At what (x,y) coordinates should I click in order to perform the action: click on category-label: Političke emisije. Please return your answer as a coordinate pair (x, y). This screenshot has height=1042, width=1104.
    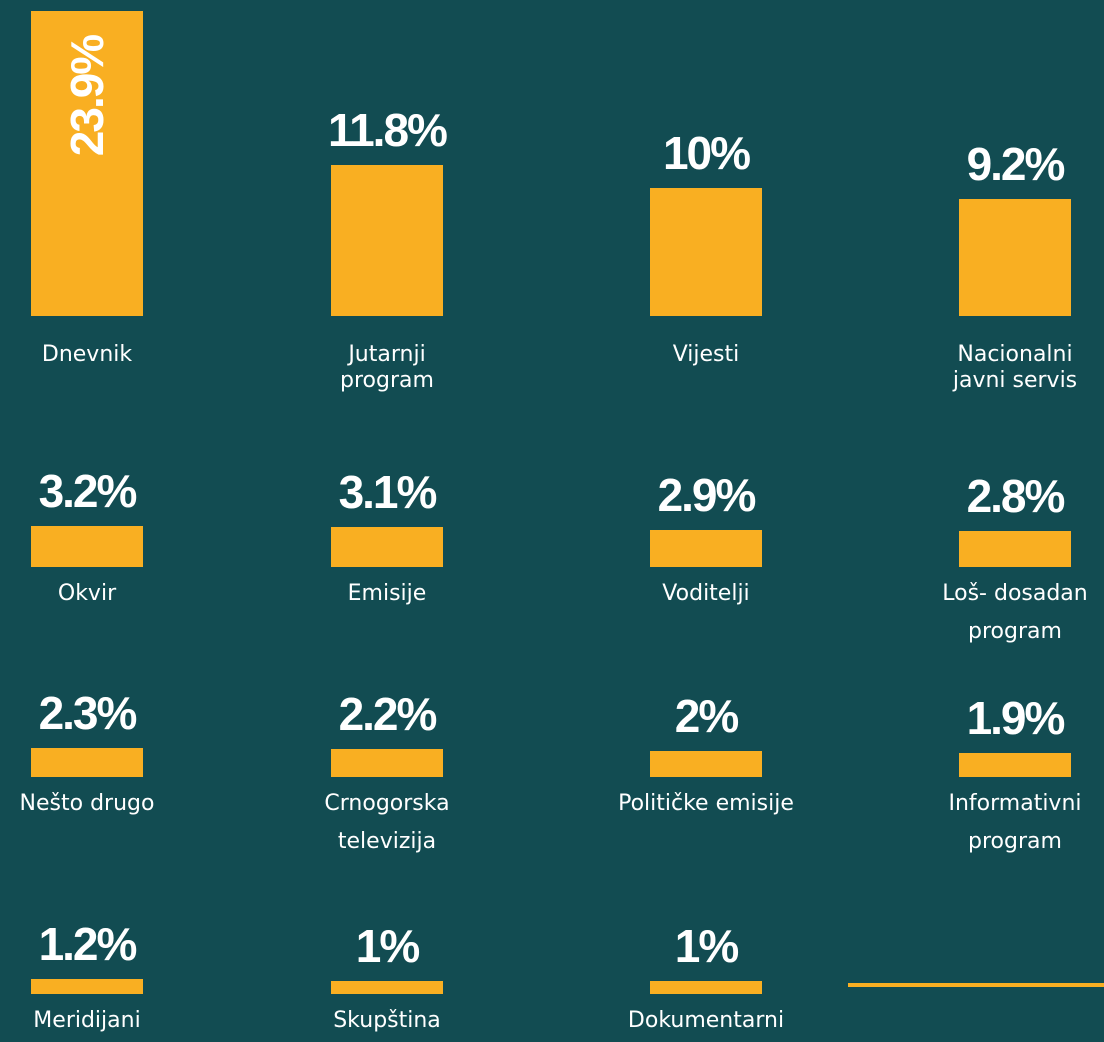
    Looking at the image, I should click on (706, 803).